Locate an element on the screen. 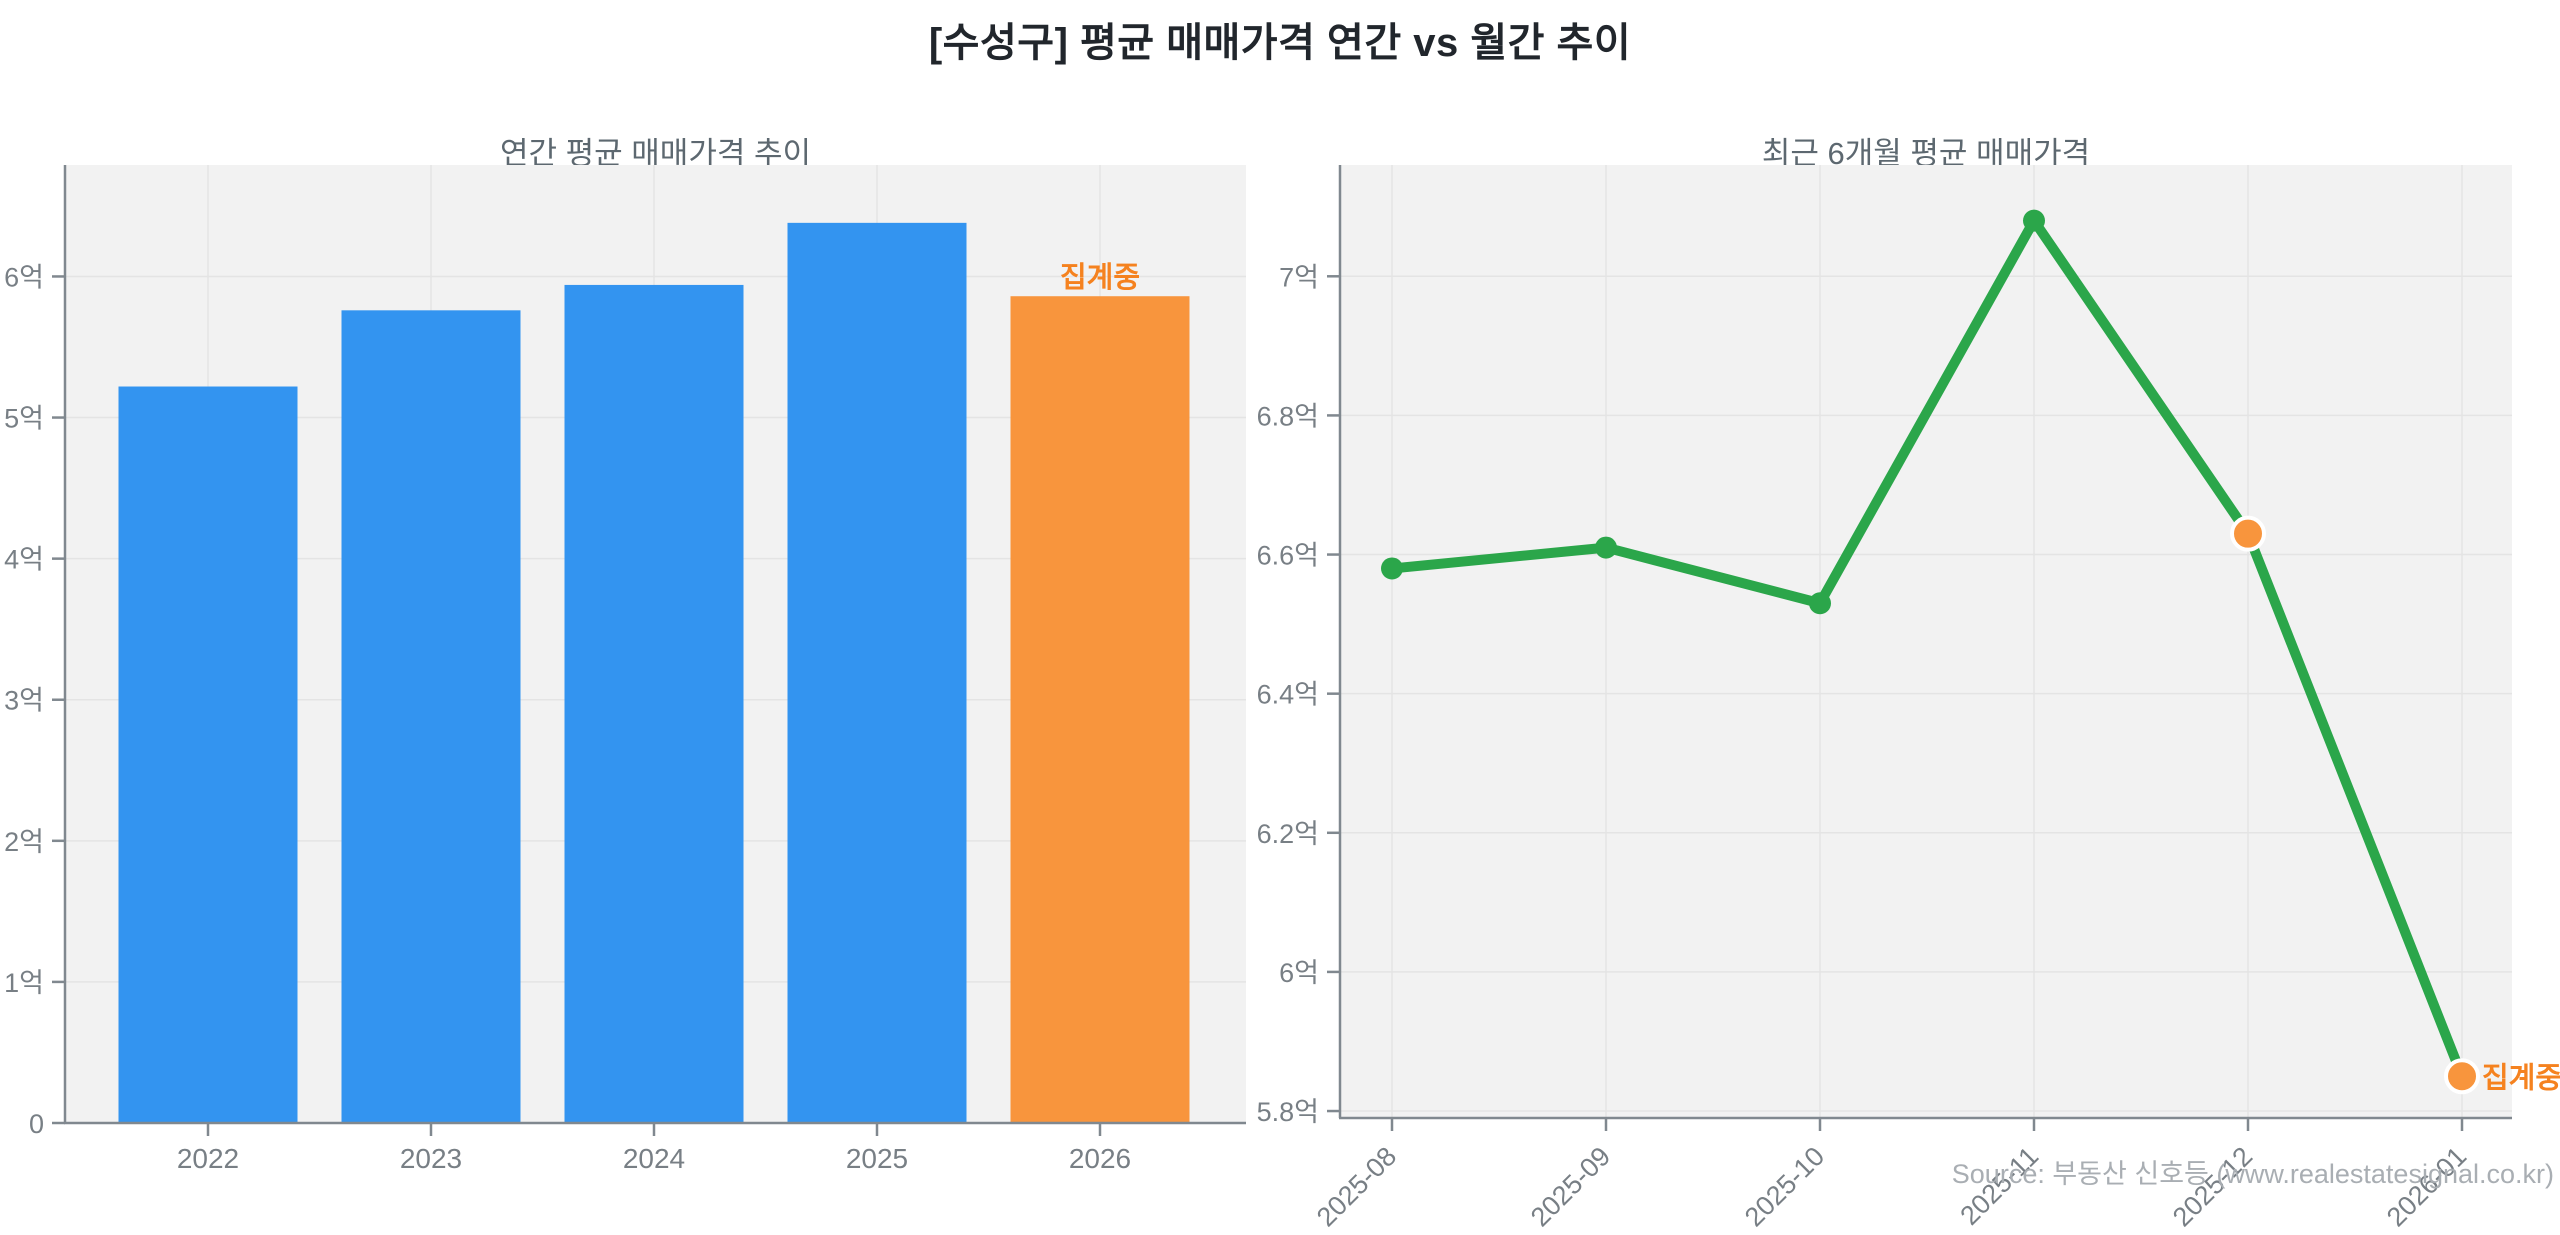 This screenshot has height=1235, width=2560. y-tick-label: 2억 is located at coordinates (24, 842).